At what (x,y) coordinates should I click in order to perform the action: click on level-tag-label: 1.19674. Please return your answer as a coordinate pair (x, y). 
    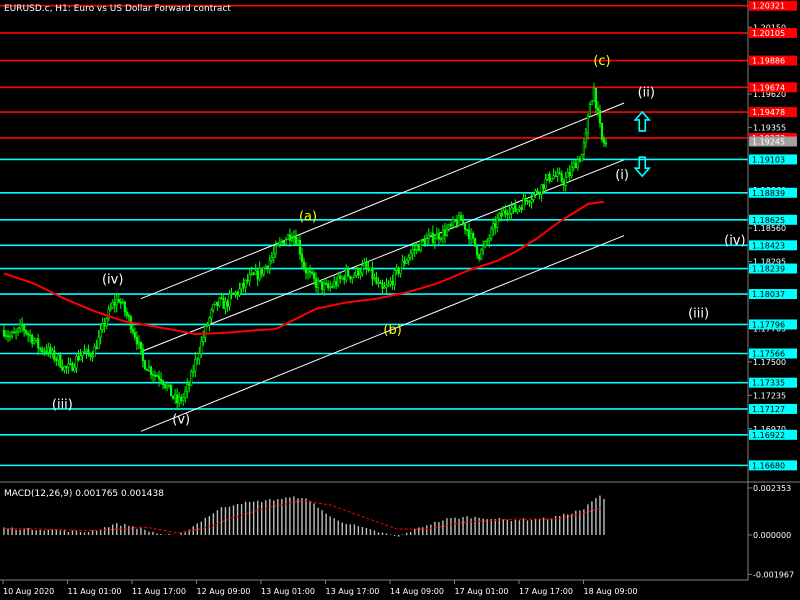
    Looking at the image, I should click on (768, 87).